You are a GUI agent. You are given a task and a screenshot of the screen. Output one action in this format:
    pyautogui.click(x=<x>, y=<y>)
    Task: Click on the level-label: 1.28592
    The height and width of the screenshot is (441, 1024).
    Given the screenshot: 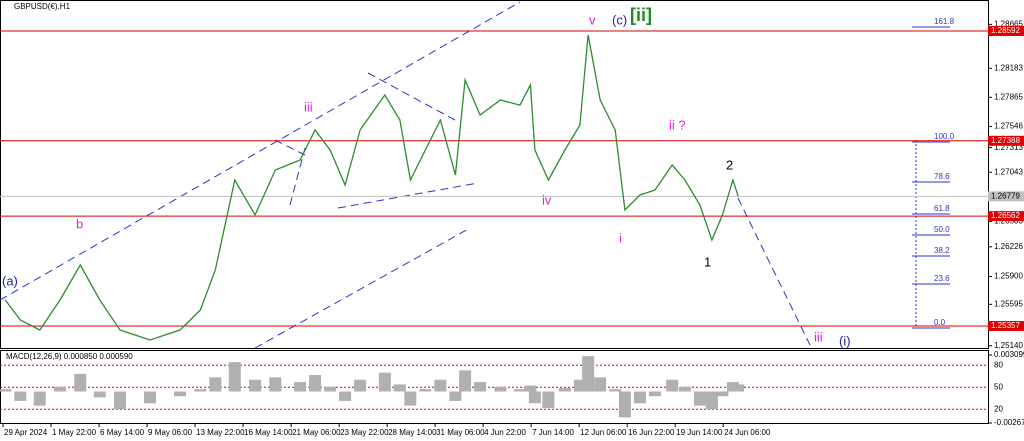 What is the action you would take?
    pyautogui.click(x=1005, y=30)
    